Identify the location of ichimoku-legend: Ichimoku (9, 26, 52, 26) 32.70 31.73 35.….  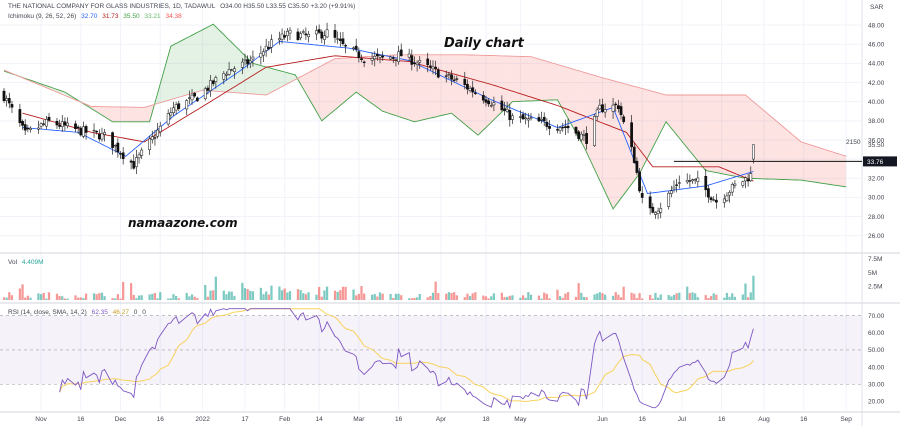
(96, 16).